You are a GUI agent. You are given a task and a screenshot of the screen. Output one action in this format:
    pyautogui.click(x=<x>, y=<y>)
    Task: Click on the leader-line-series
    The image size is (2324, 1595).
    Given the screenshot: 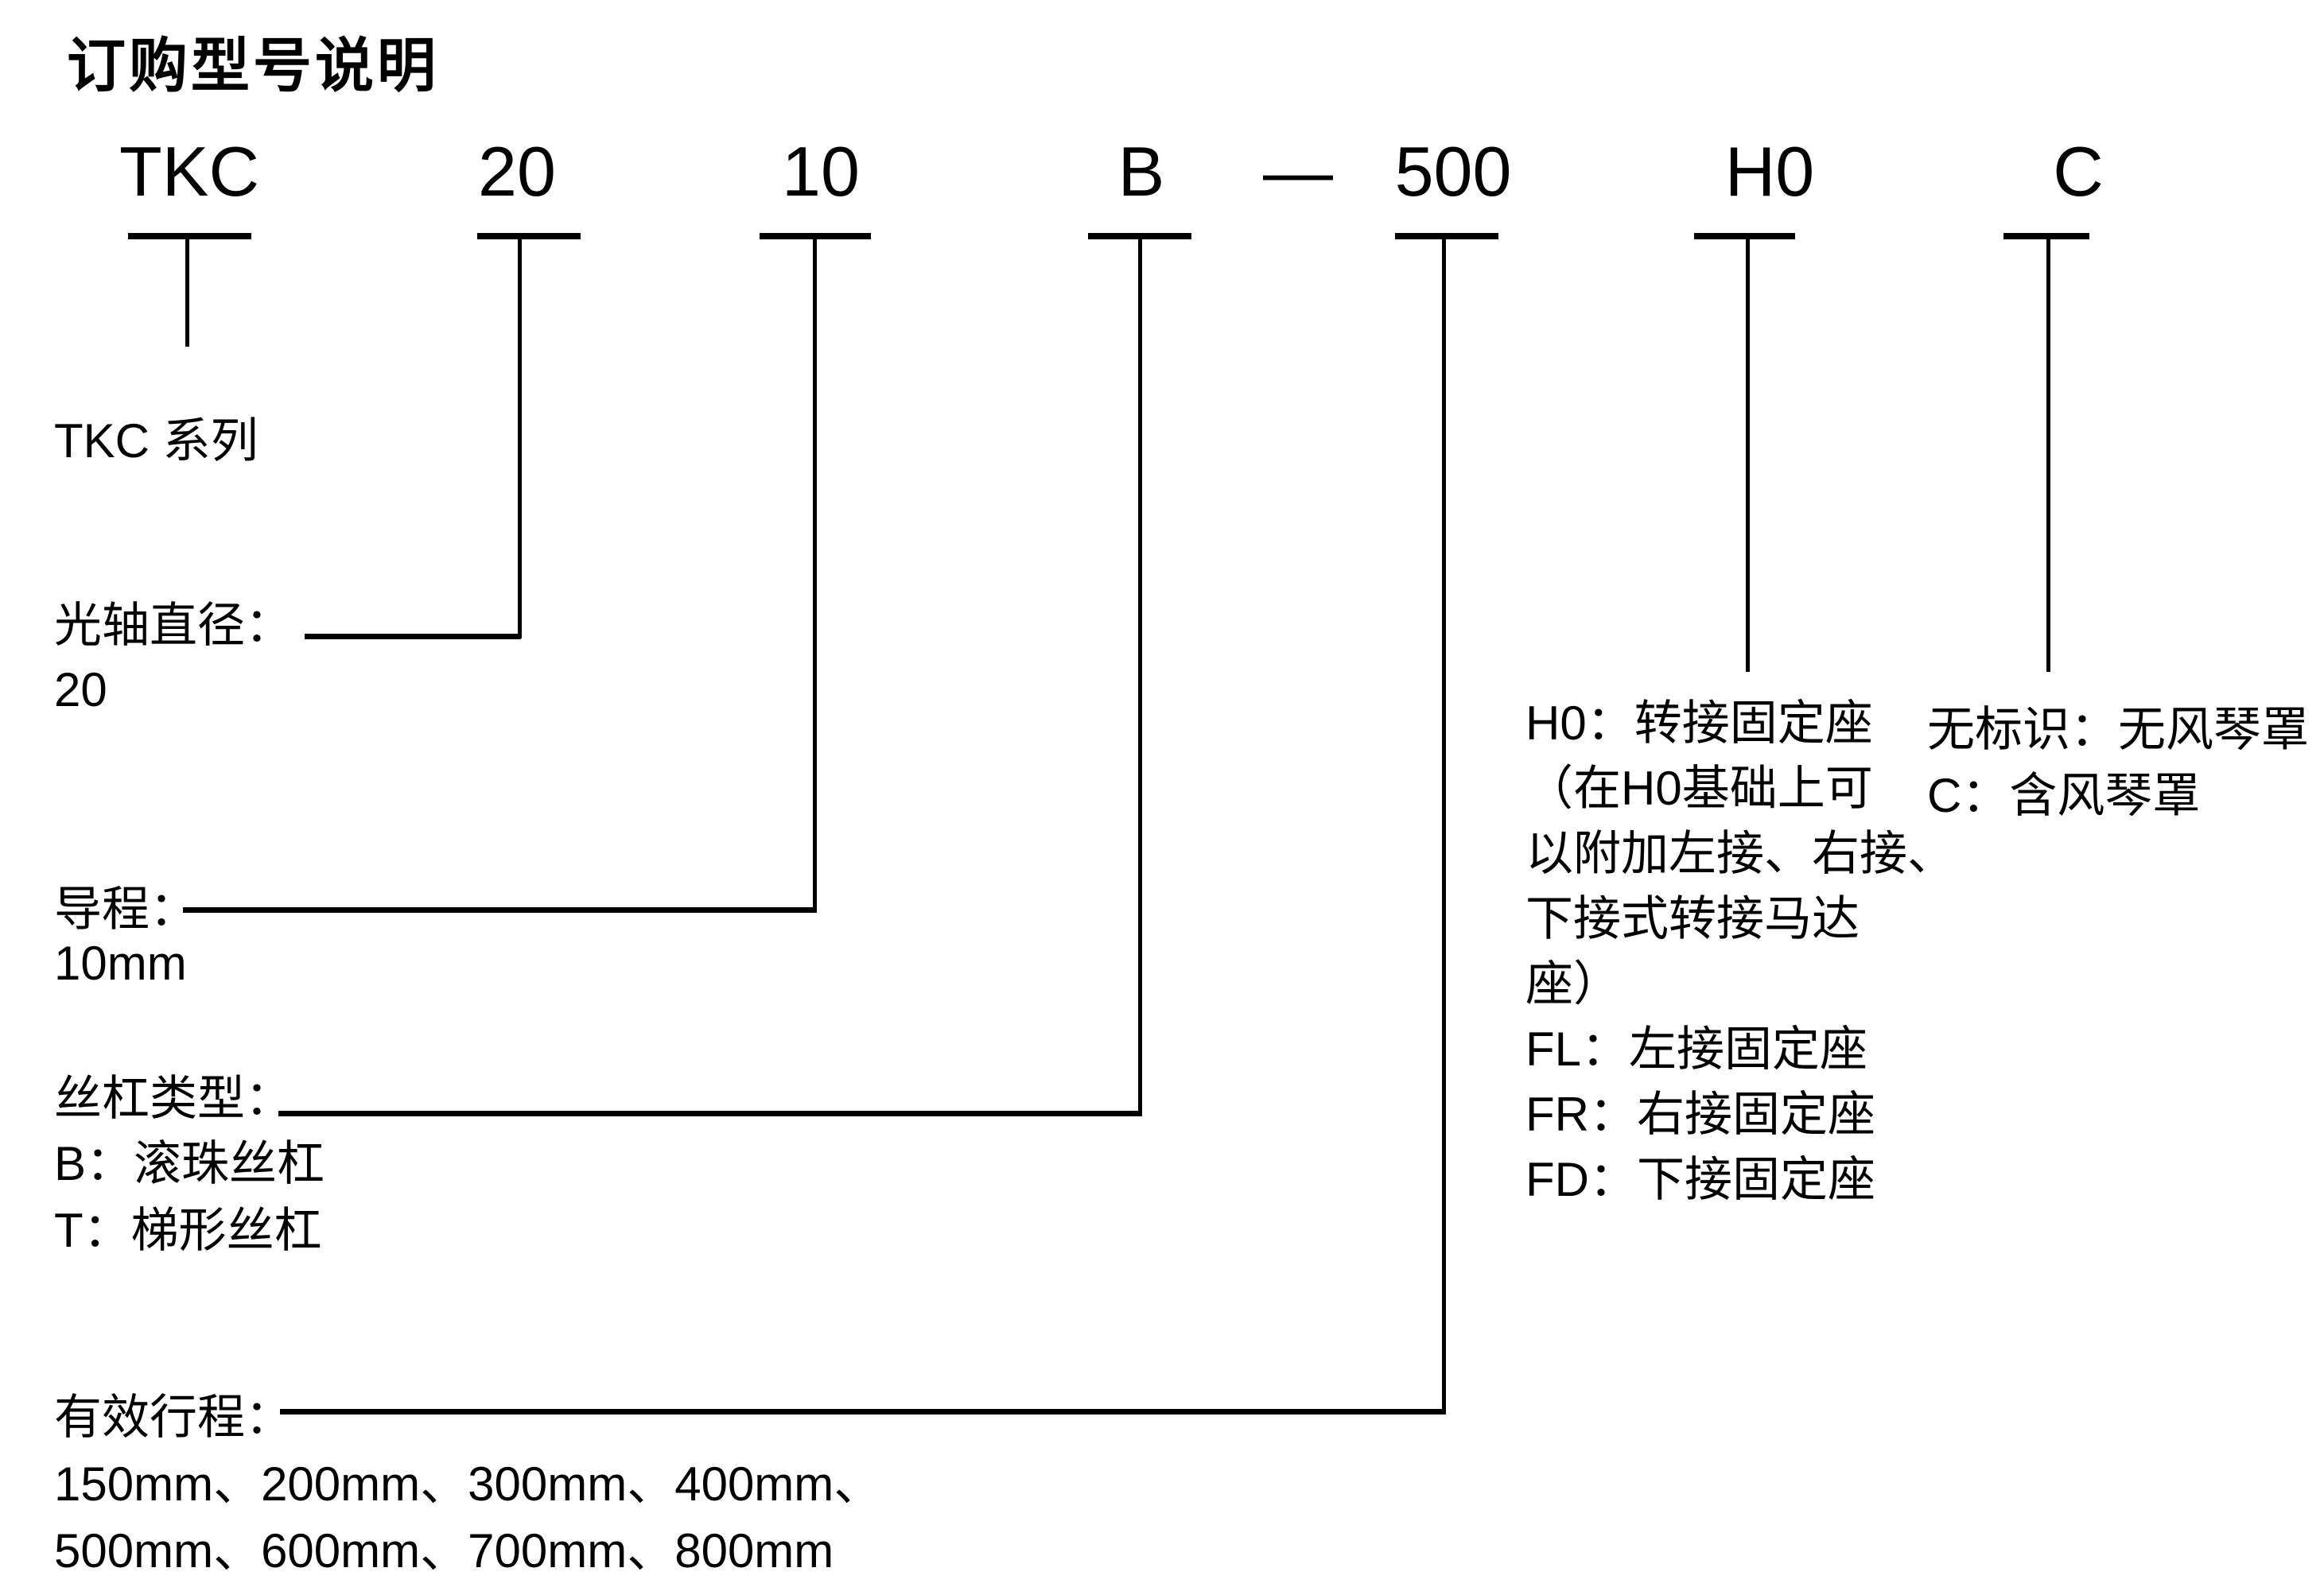 What is the action you would take?
    pyautogui.click(x=187, y=293)
    